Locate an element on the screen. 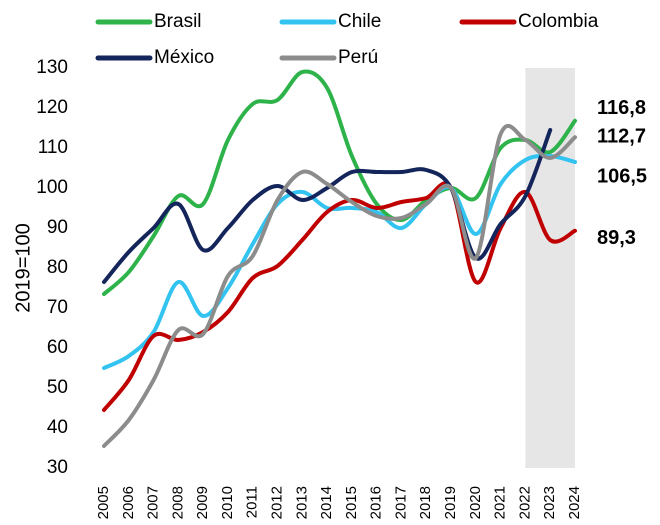 The image size is (660, 525). x-tick-label: 2024 is located at coordinates (574, 502).